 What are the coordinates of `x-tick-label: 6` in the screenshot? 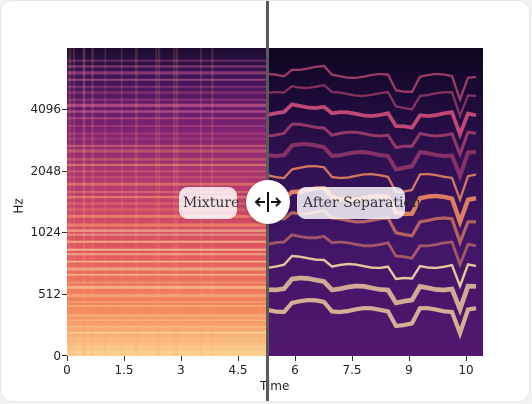 It's located at (295, 370).